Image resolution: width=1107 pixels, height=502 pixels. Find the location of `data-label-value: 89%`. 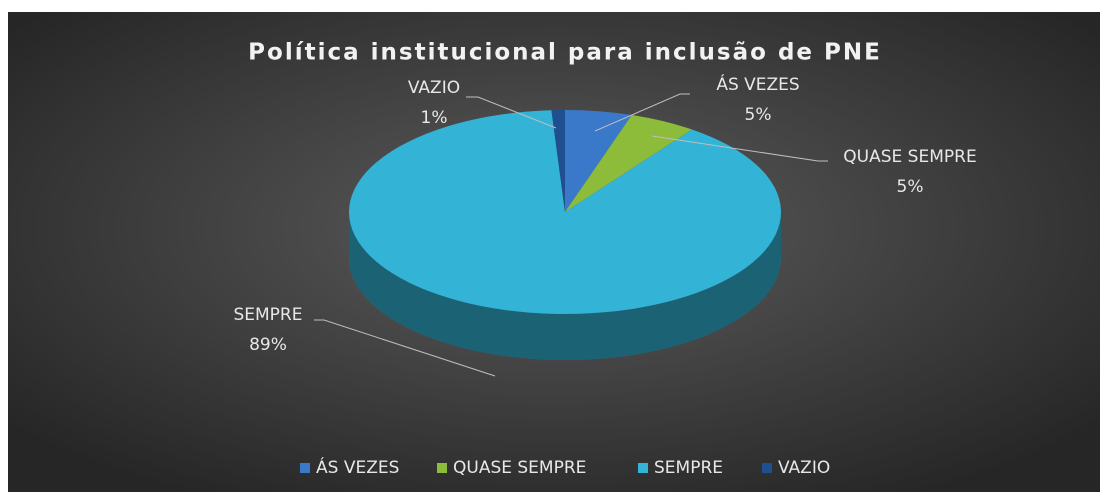

data-label-value: 89% is located at coordinates (268, 345).